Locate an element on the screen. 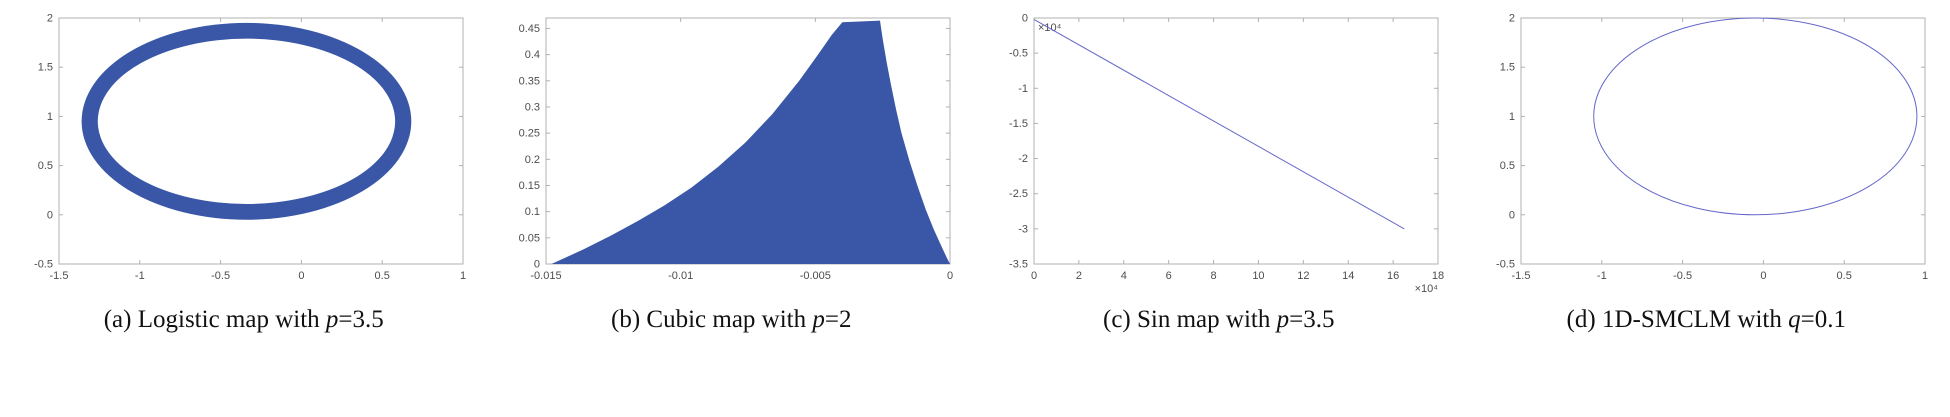 This screenshot has height=417, width=1950. caption-d: (d) 1D-SMCLM with q=0.1 is located at coordinates (1706, 320).